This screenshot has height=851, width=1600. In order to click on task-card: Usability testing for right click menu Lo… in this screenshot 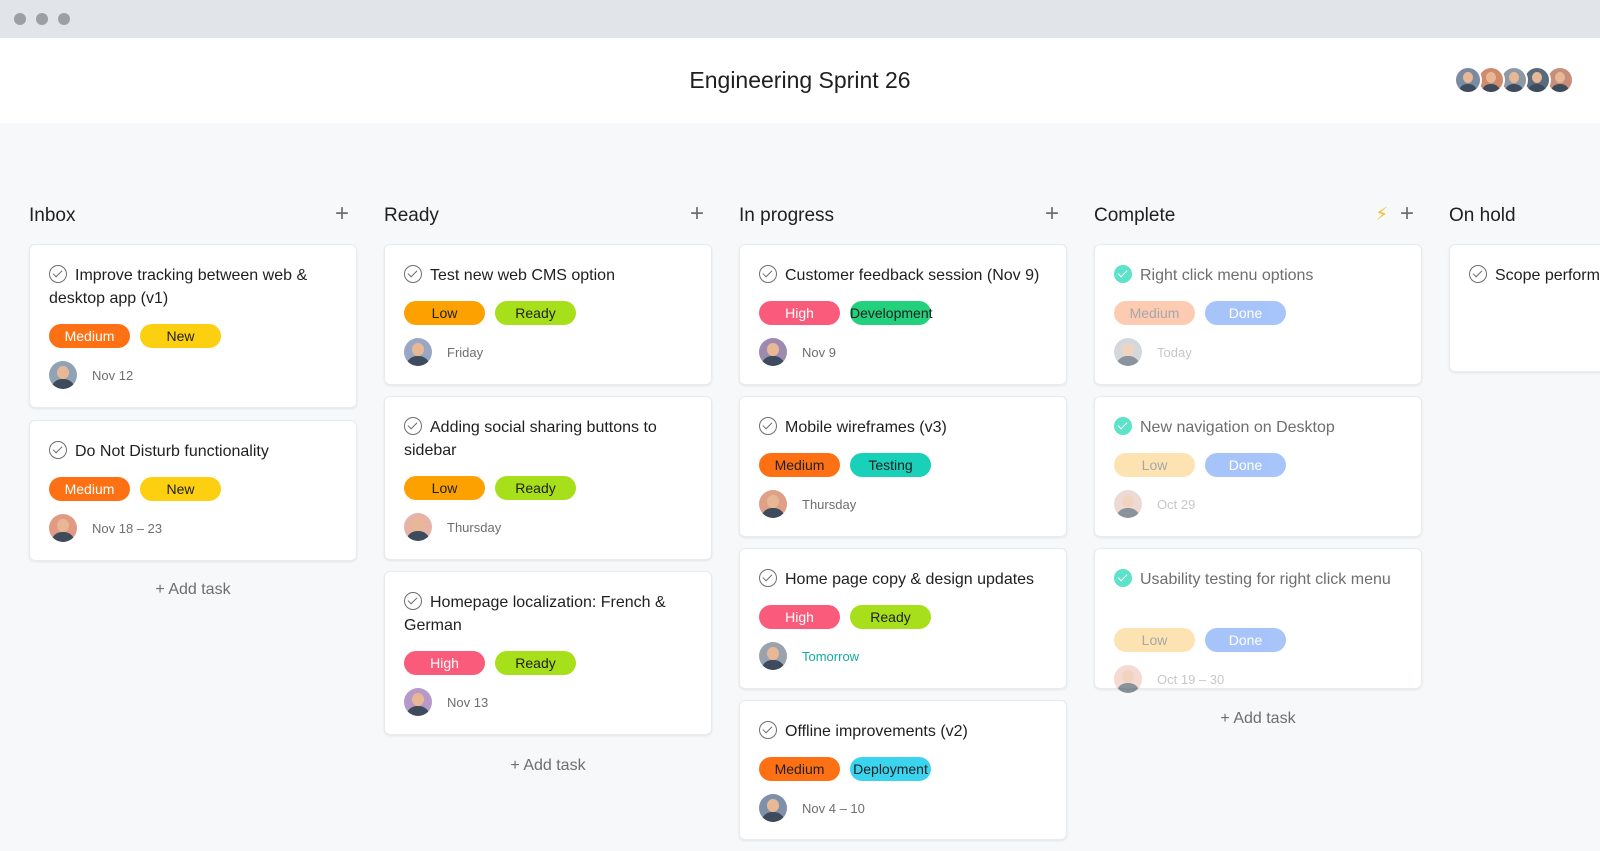, I will do `click(1258, 620)`.